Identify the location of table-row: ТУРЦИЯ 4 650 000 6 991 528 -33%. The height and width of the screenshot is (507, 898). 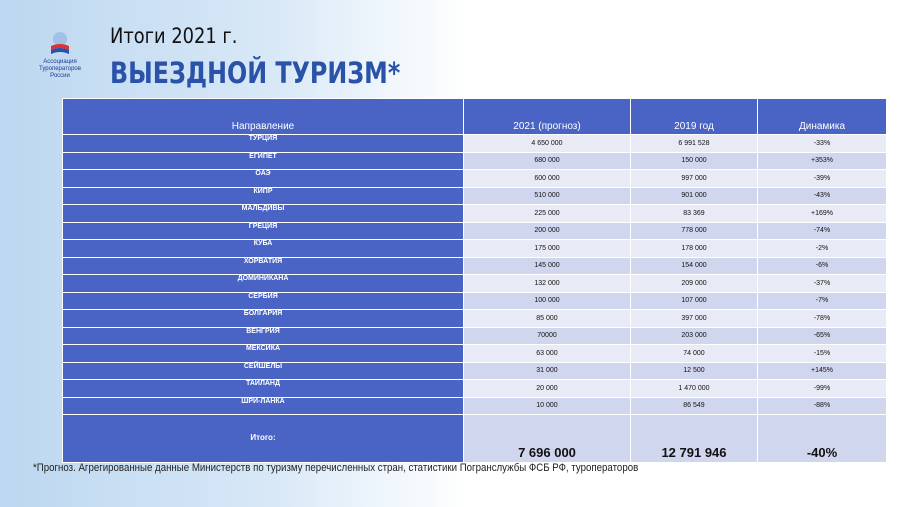
(474, 143).